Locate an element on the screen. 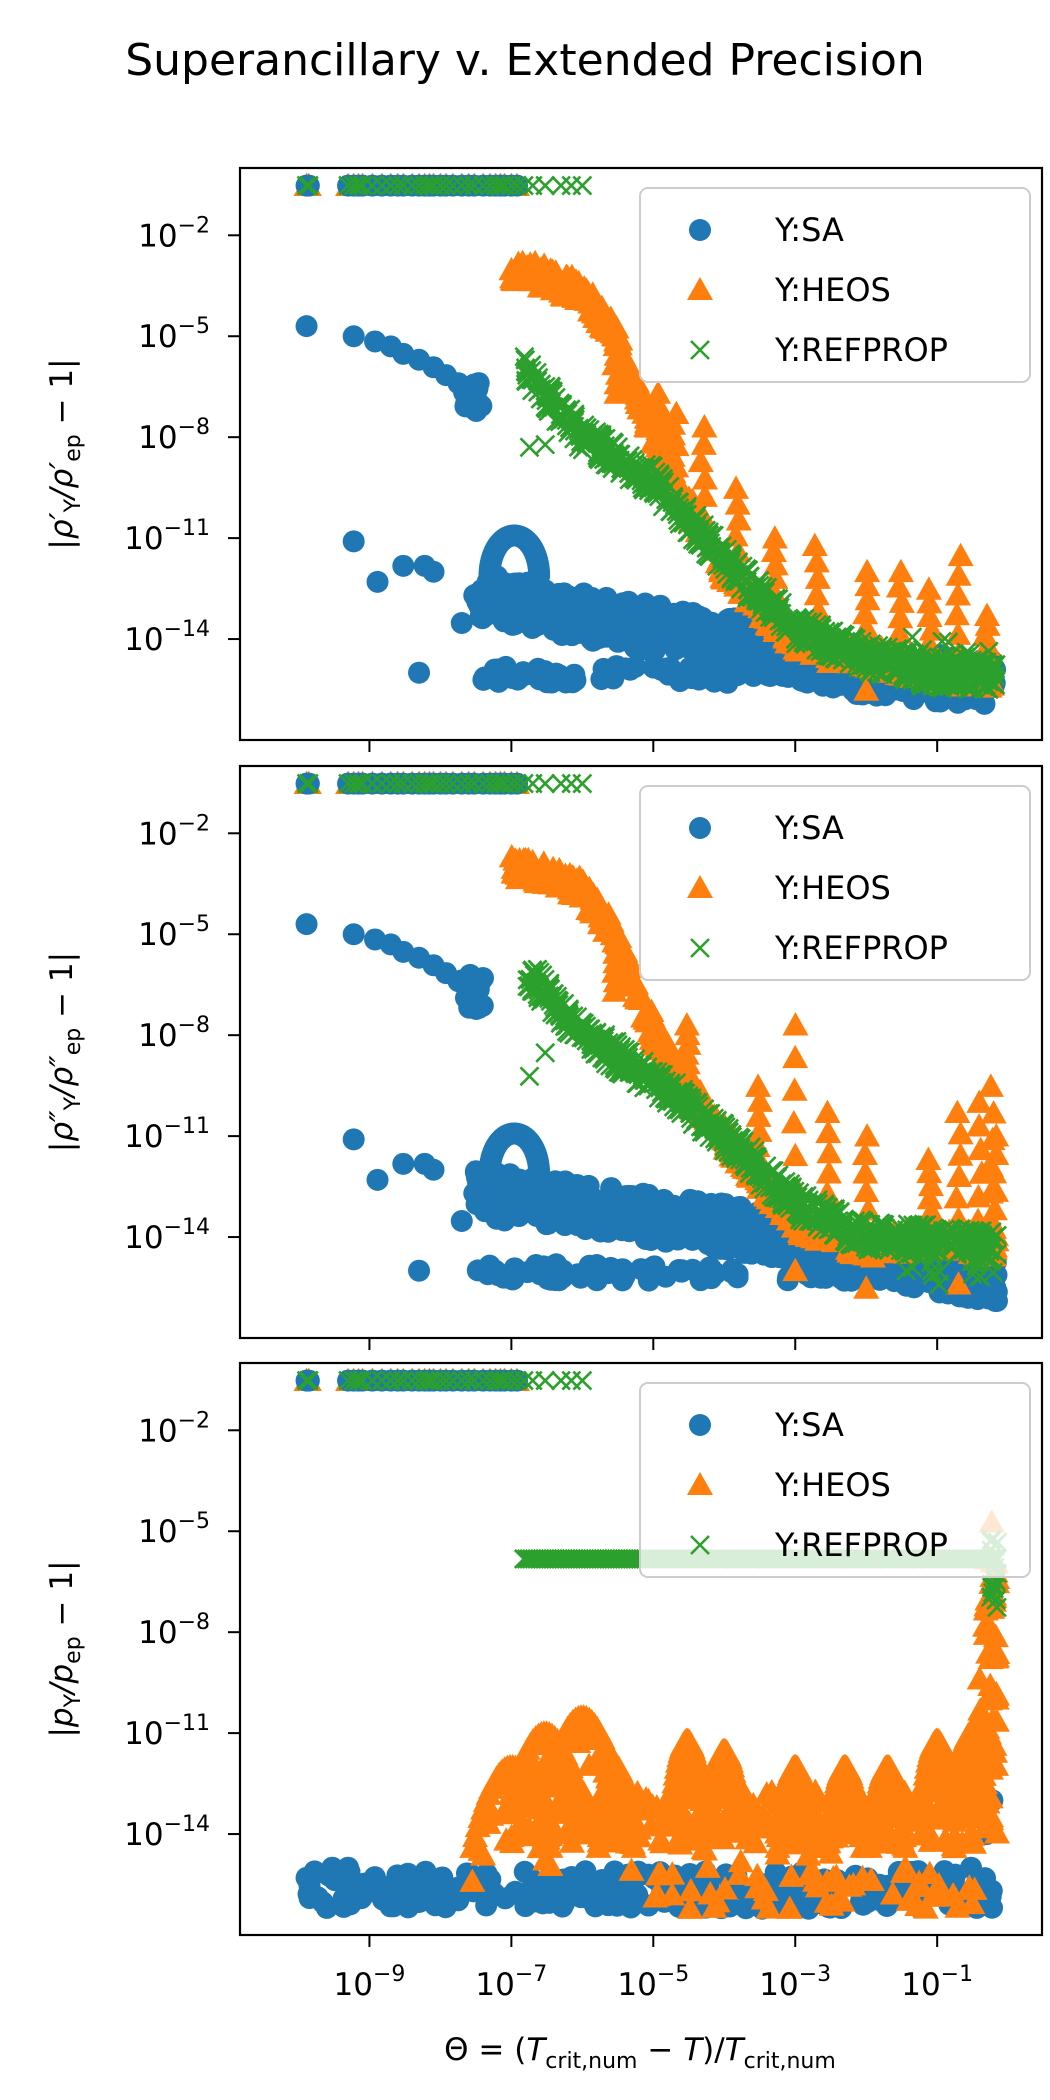  legend-marker-heos is located at coordinates (700, 288).